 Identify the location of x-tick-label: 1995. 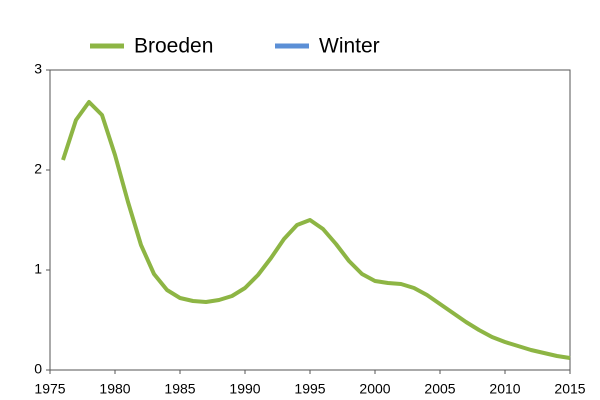
(309, 389).